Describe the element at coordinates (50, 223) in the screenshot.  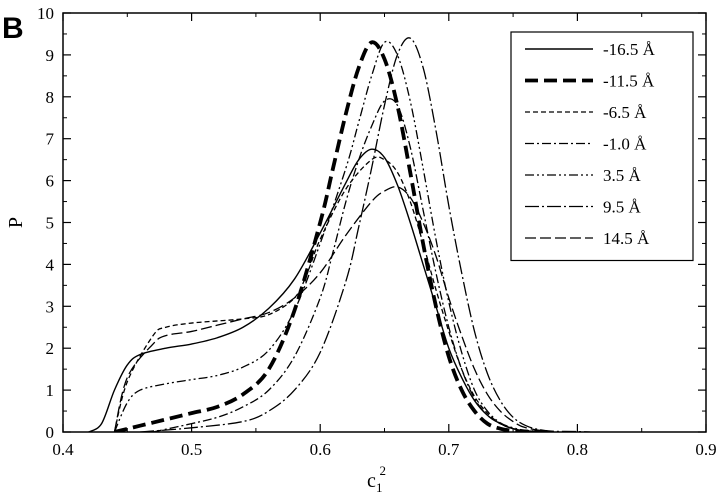
I see `y-tick-label: 5` at that location.